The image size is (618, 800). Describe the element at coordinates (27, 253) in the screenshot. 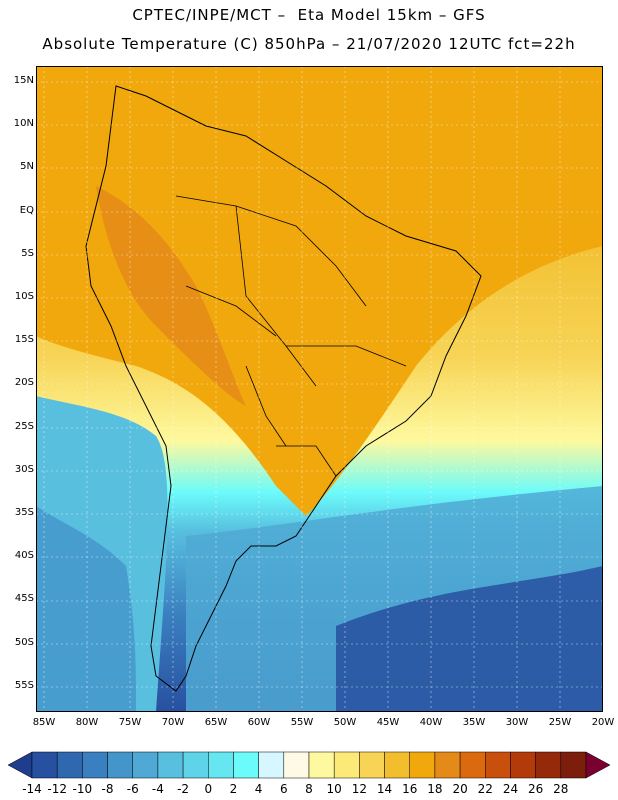

I see `latitude-label: 5S` at that location.